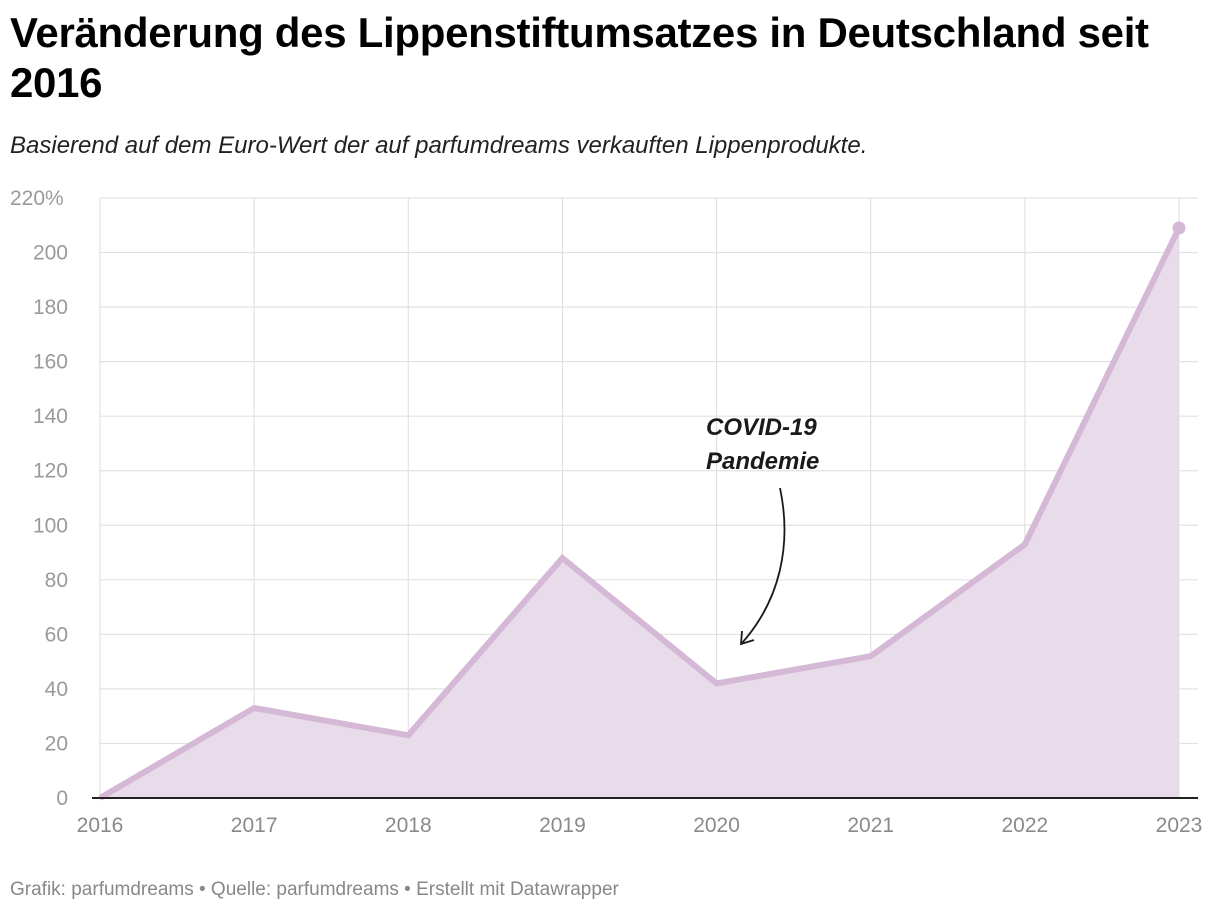 Image resolution: width=1220 pixels, height=914 pixels. Describe the element at coordinates (56, 634) in the screenshot. I see `y-tick-label: 60` at that location.